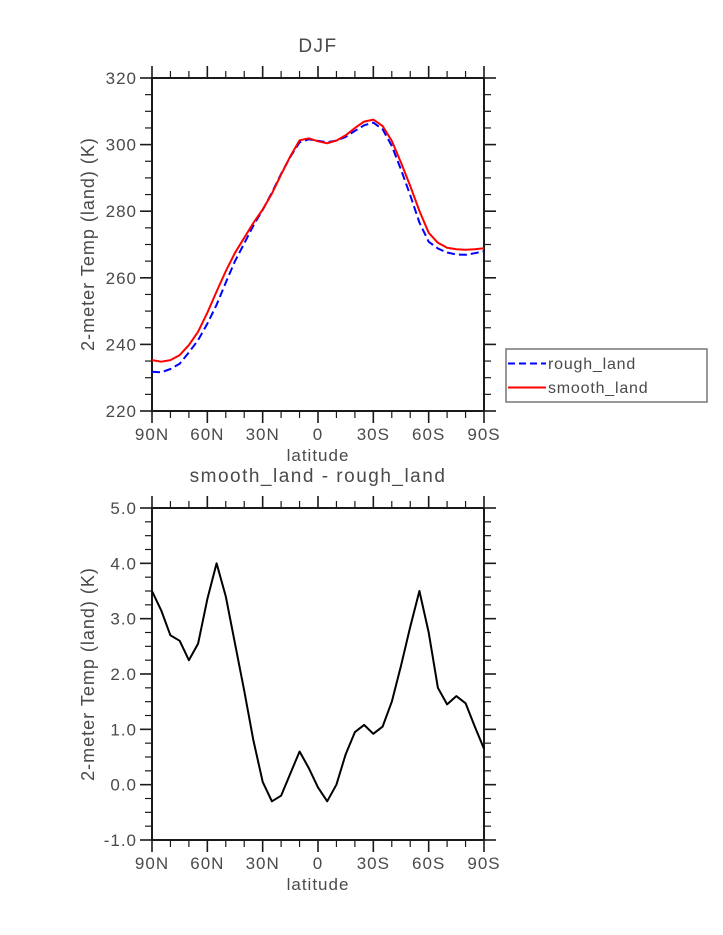 The height and width of the screenshot is (935, 723). What do you see at coordinates (121, 344) in the screenshot?
I see `y-tick-label: 240` at bounding box center [121, 344].